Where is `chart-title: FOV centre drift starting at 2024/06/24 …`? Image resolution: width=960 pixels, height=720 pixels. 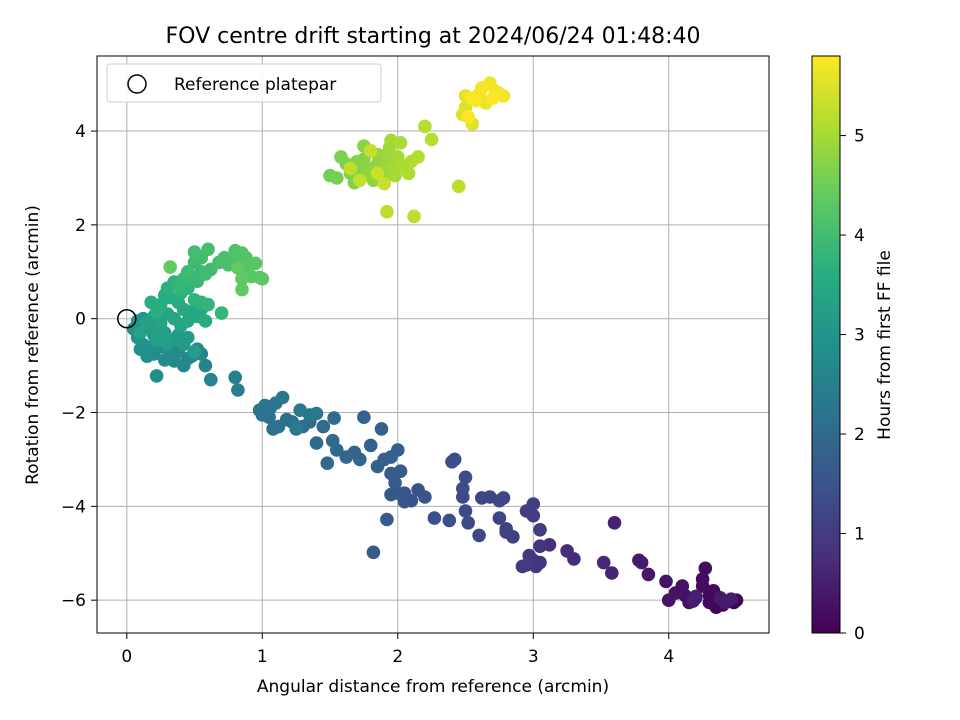
chart-title: FOV centre drift starting at 2024/06/24 … is located at coordinates (433, 36).